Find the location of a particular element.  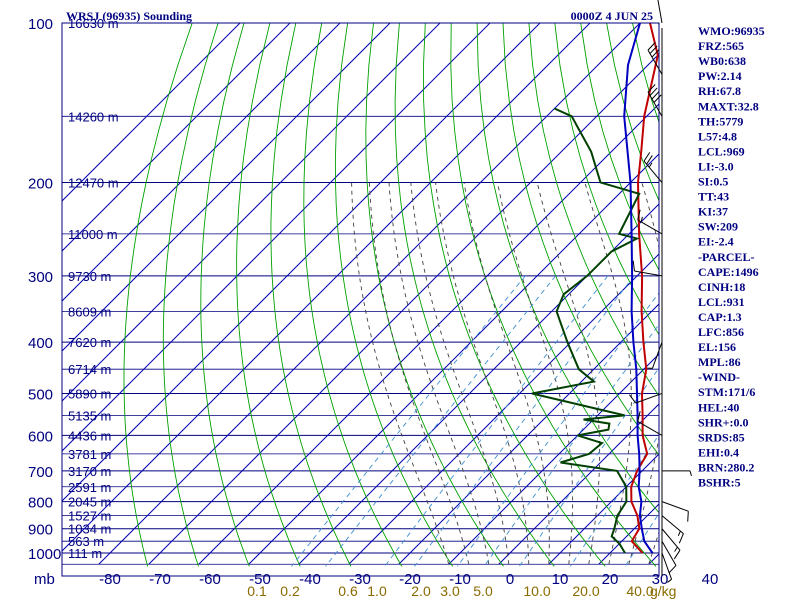

sounding-index-label: EL:156 is located at coordinates (717, 347).